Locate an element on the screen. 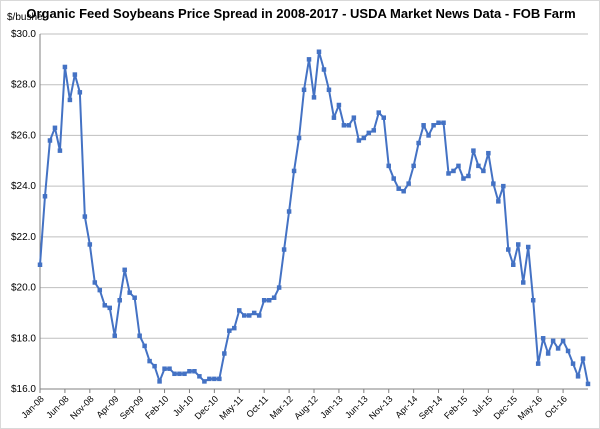  x-tick-label: Sep-09 is located at coordinates (132, 408).